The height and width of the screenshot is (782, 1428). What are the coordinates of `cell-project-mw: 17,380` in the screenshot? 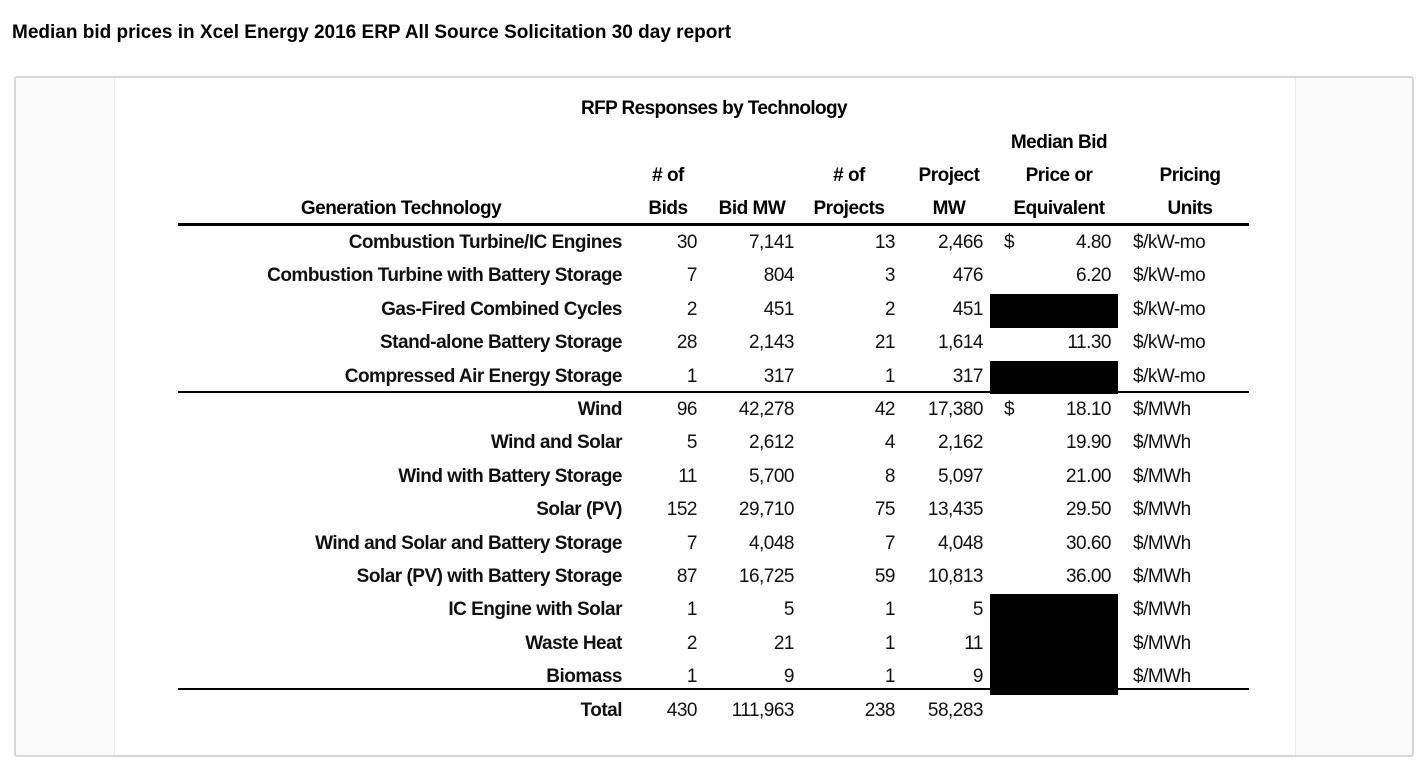 It's located at (955, 409).